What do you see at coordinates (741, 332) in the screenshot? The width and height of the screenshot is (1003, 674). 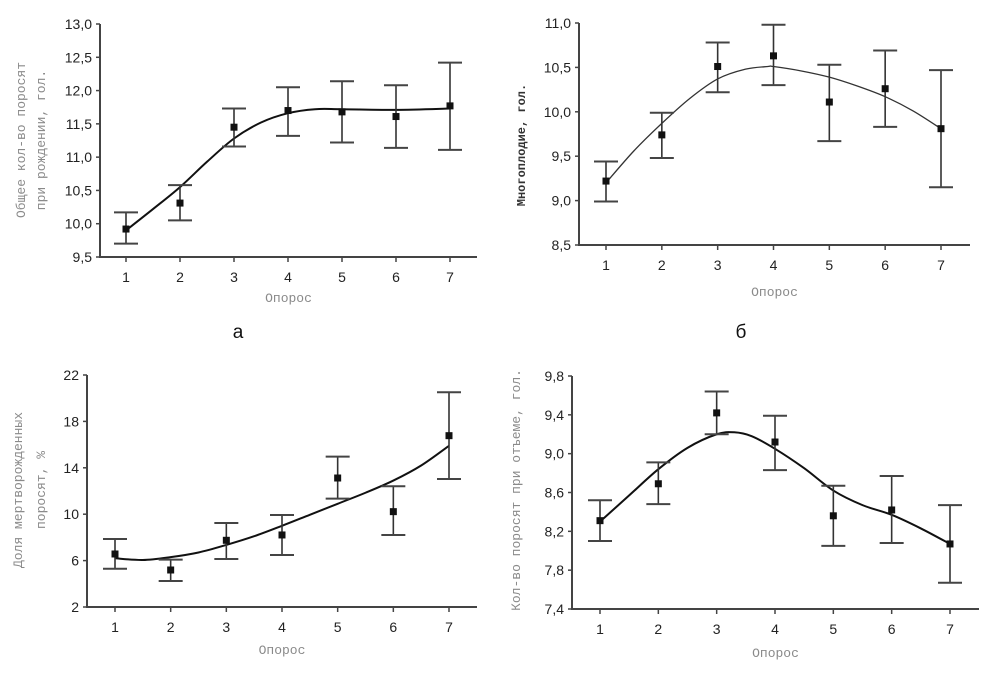 I see `panel-caption: б` at bounding box center [741, 332].